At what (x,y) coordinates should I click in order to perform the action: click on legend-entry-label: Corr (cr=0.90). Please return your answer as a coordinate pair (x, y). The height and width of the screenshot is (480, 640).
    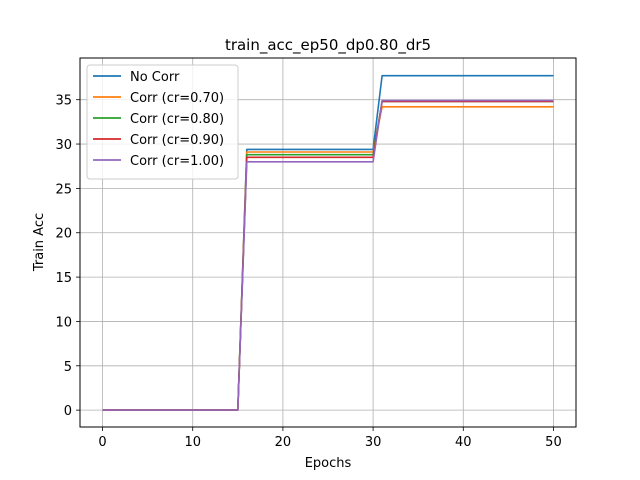
    Looking at the image, I should click on (177, 140).